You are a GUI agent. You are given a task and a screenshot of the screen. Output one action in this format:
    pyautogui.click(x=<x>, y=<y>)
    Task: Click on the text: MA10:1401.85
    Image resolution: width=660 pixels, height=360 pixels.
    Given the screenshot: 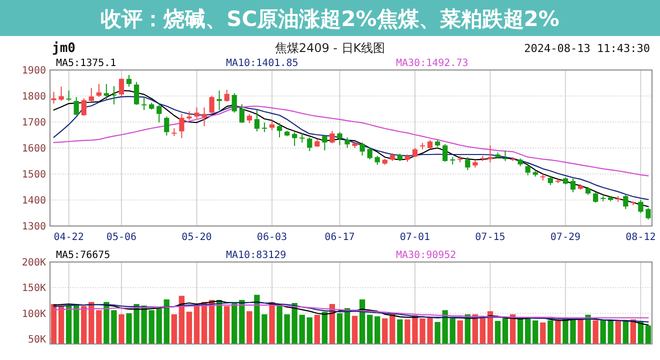 What is the action you would take?
    pyautogui.click(x=262, y=63)
    